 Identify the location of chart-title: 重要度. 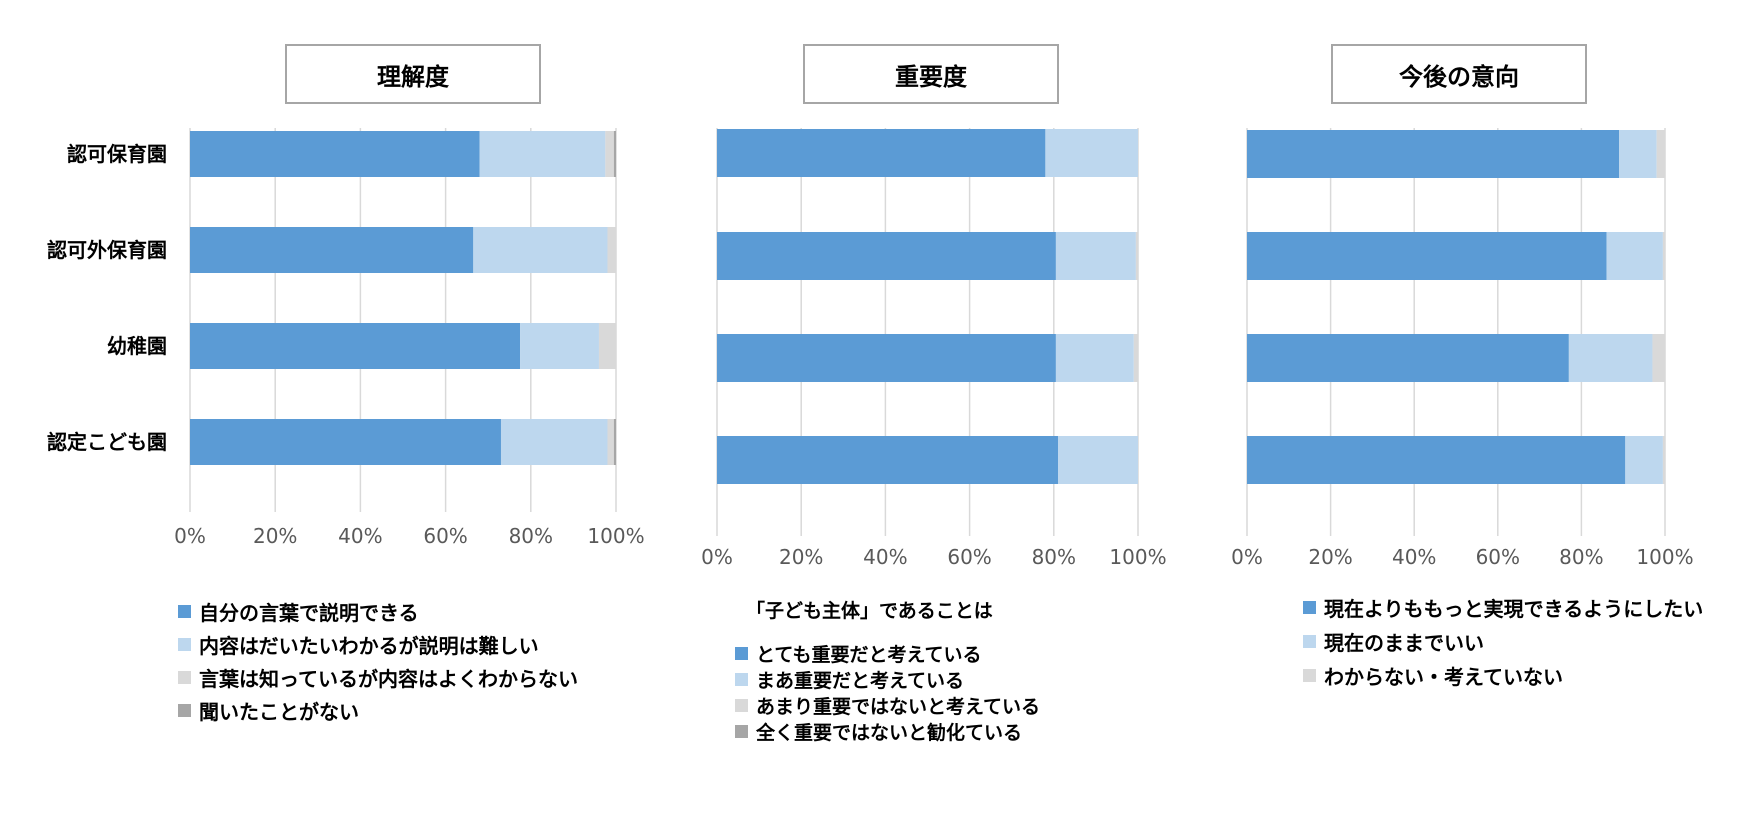
(931, 74).